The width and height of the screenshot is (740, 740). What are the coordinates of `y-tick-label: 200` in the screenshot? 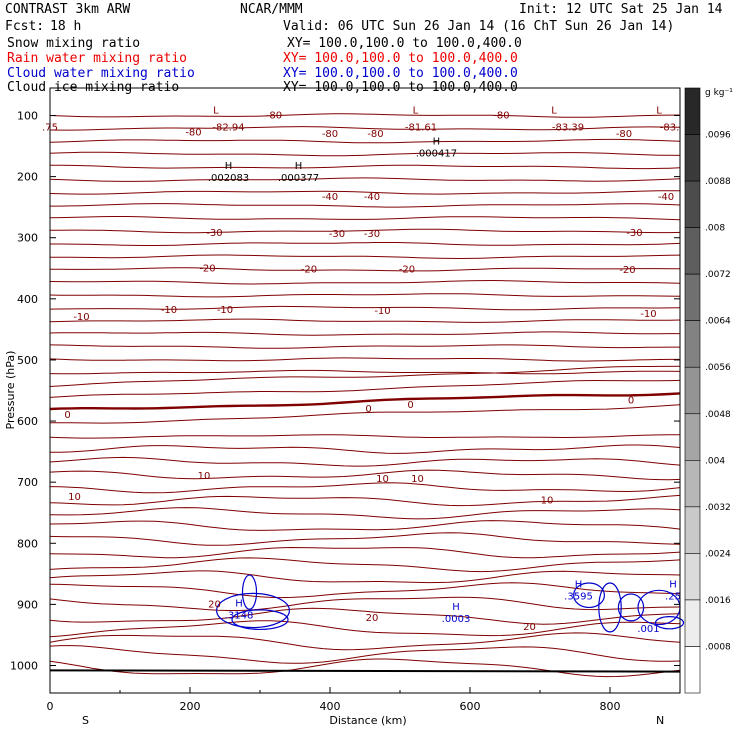 It's located at (27, 177).